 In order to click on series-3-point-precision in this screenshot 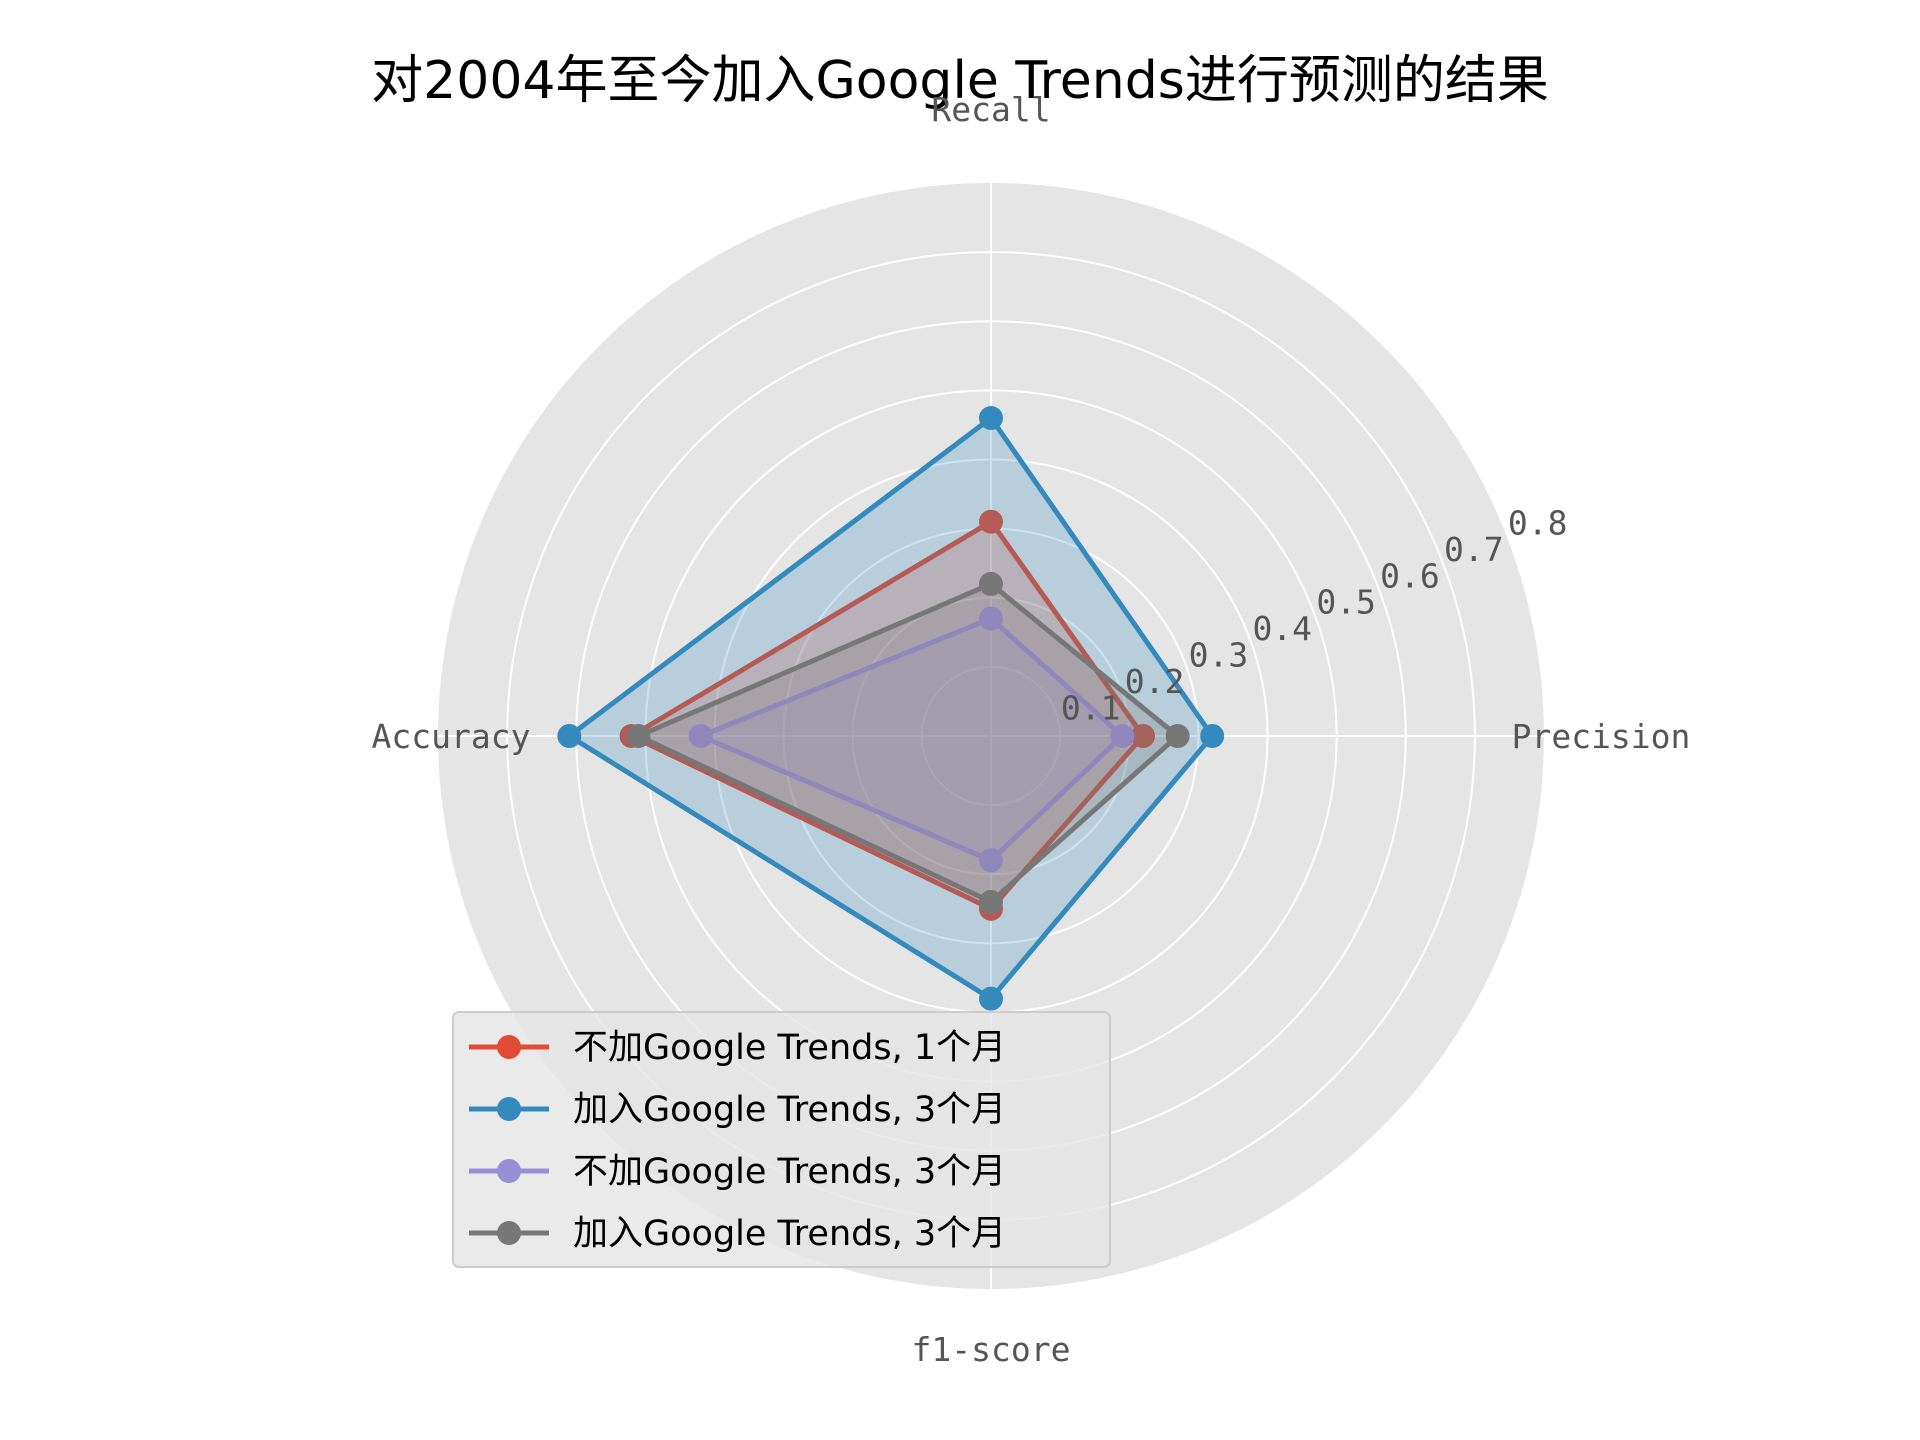, I will do `click(1177, 736)`.